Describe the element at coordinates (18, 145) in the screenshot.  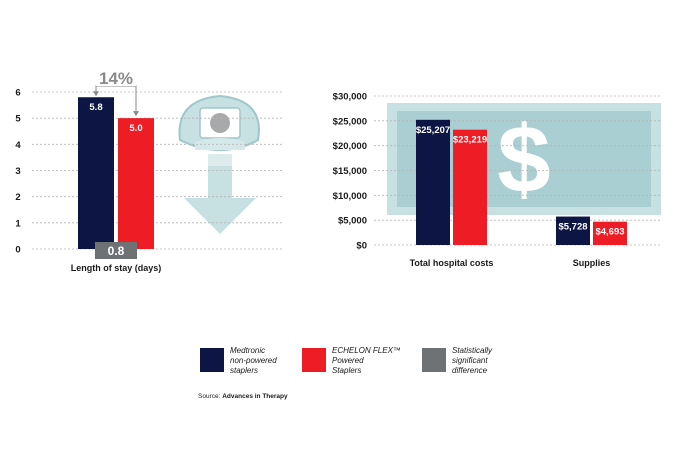
I see `y-tick-label: 4` at that location.